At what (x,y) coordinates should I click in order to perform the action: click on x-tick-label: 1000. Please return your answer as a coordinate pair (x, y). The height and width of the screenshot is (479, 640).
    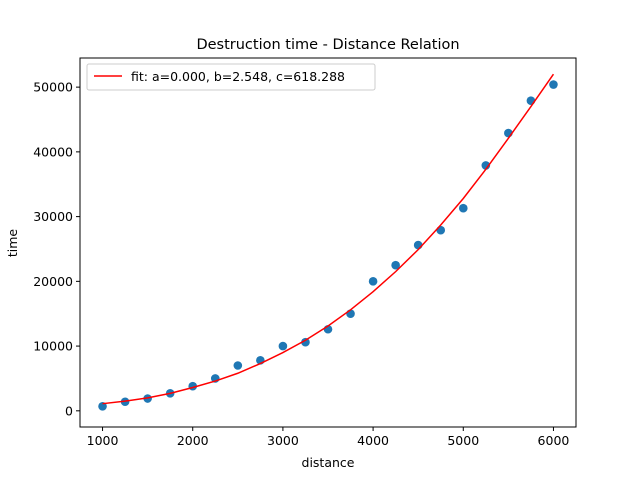
    Looking at the image, I should click on (103, 440).